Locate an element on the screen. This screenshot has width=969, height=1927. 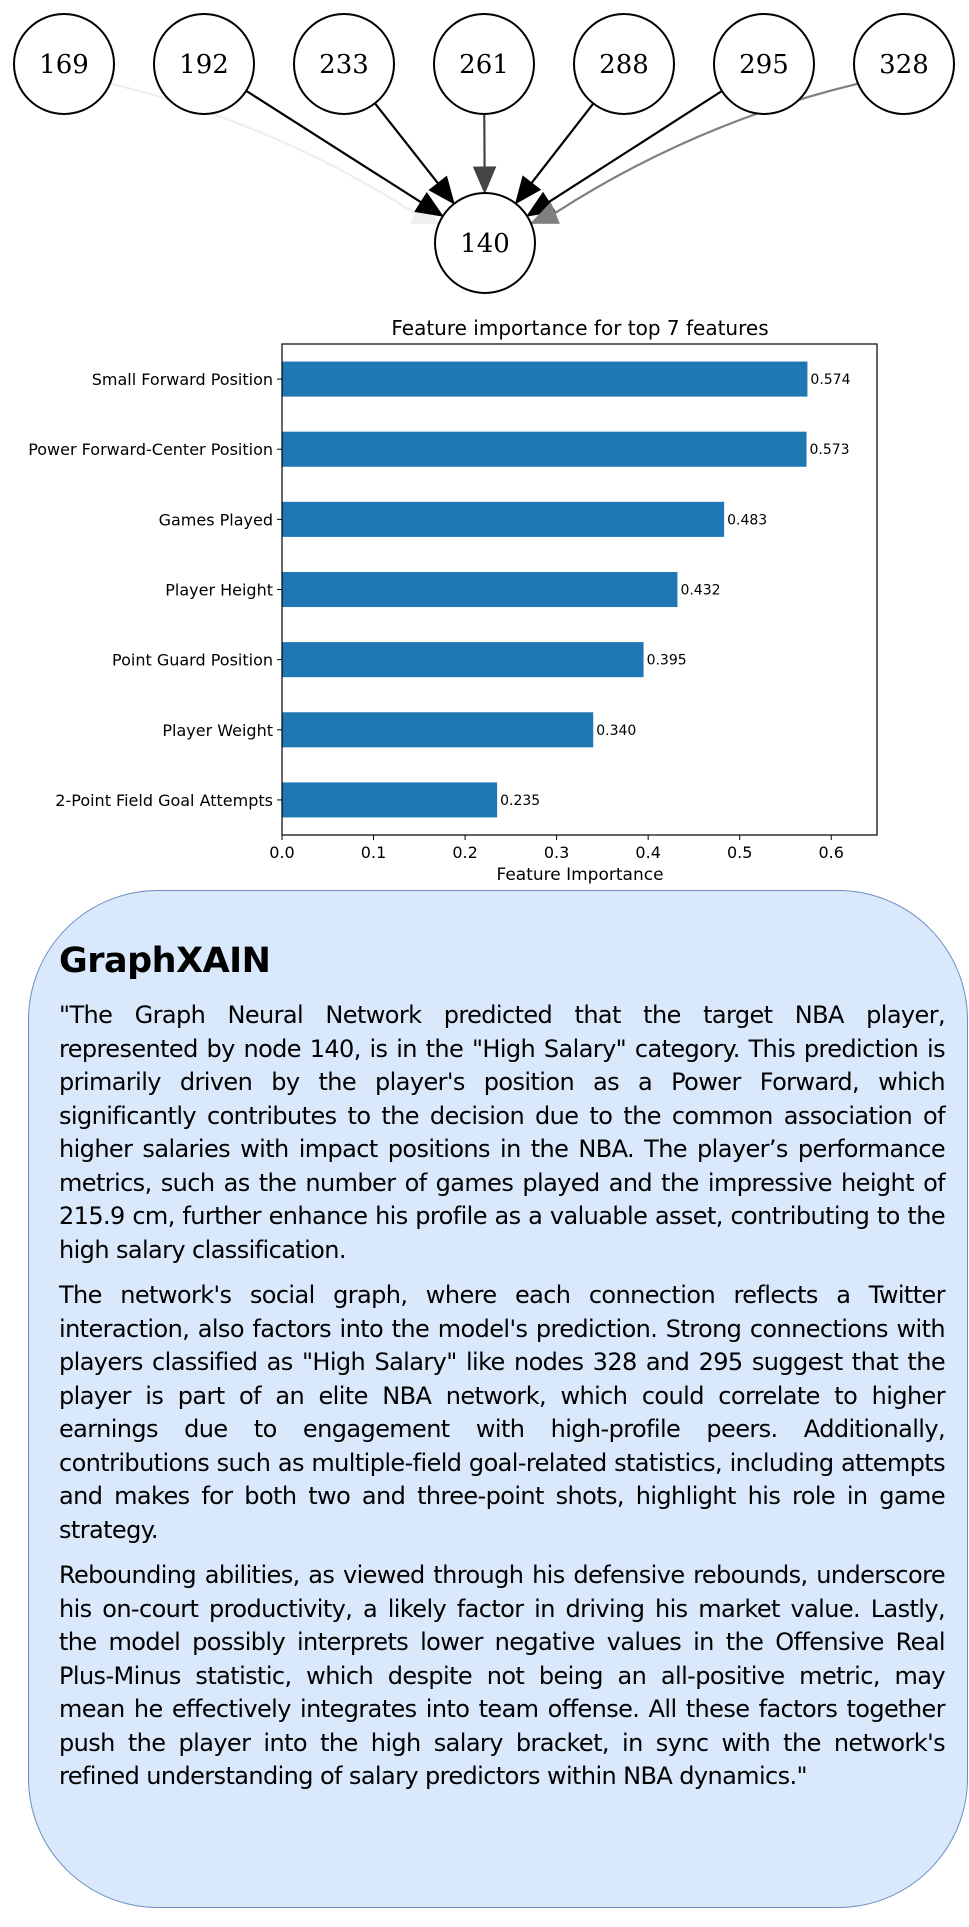
graph-node-233: 233 is located at coordinates (344, 64).